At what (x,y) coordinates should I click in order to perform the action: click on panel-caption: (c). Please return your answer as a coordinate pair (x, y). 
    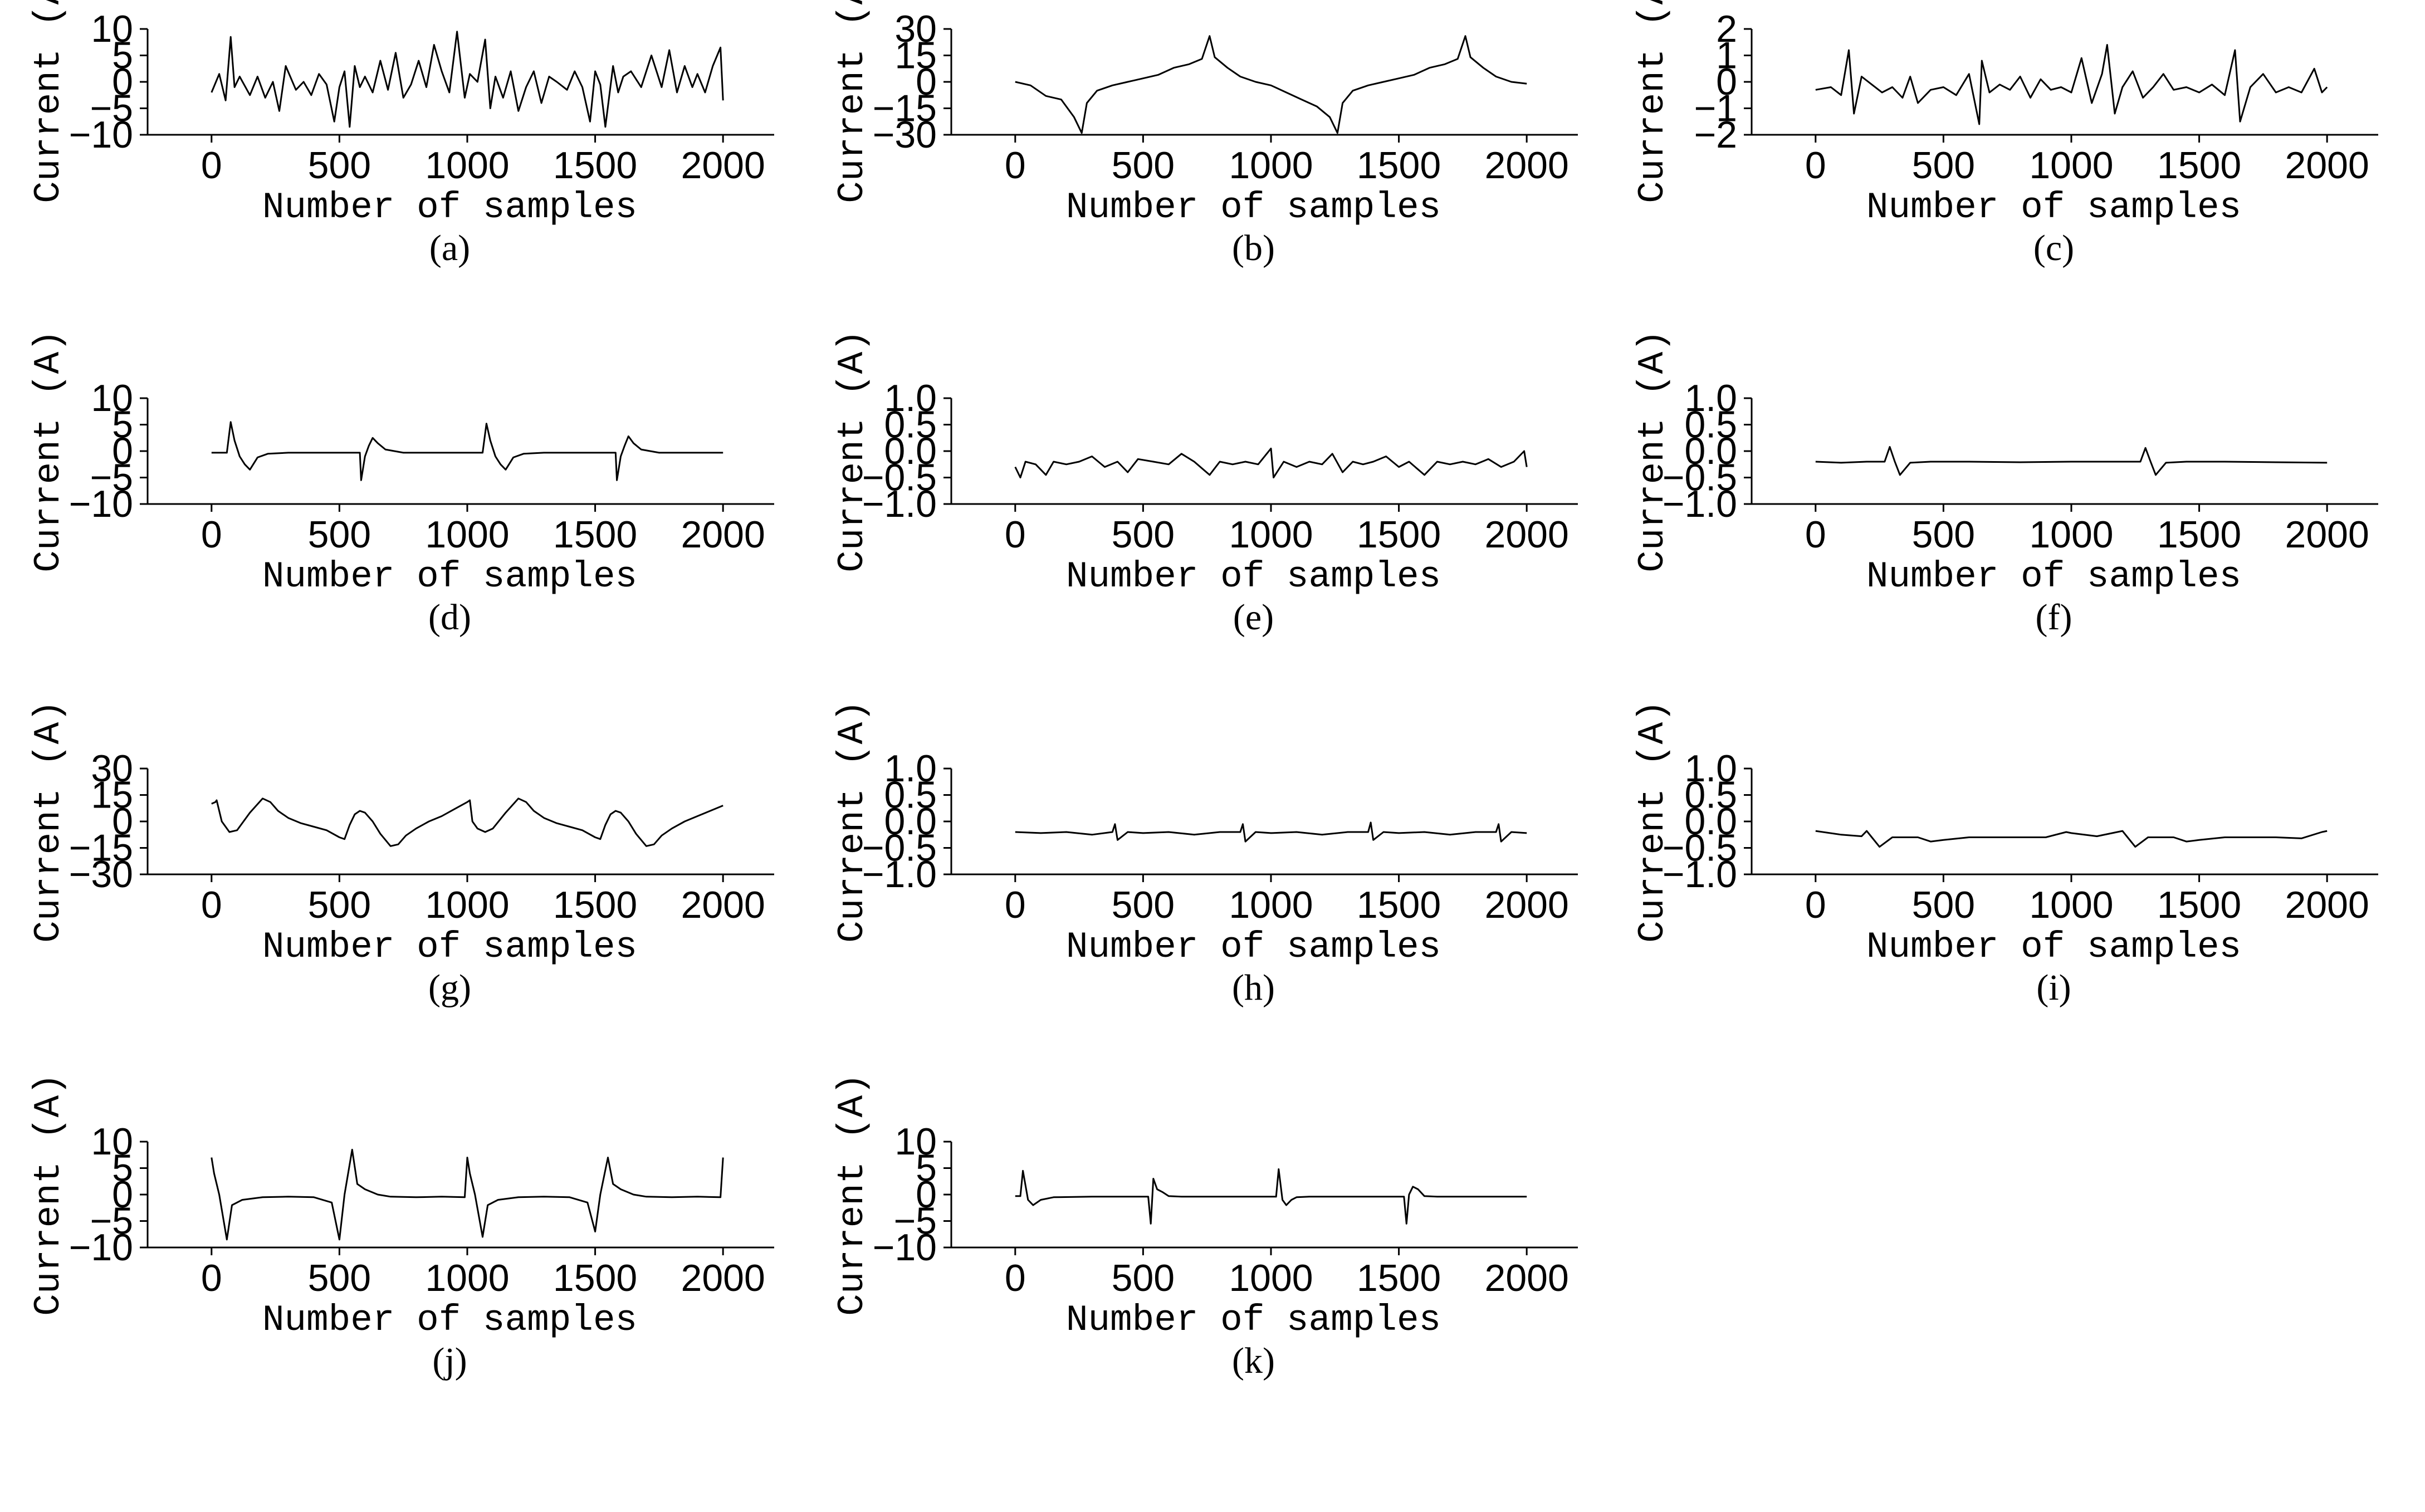
    Looking at the image, I should click on (2053, 248).